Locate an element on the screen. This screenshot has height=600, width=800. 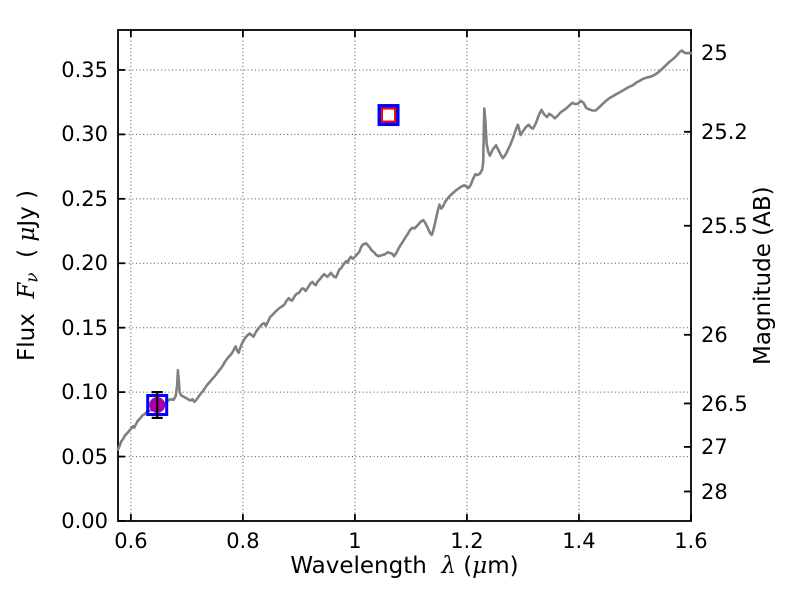
x-axis-title-text: Wavelength is located at coordinates (366, 566).